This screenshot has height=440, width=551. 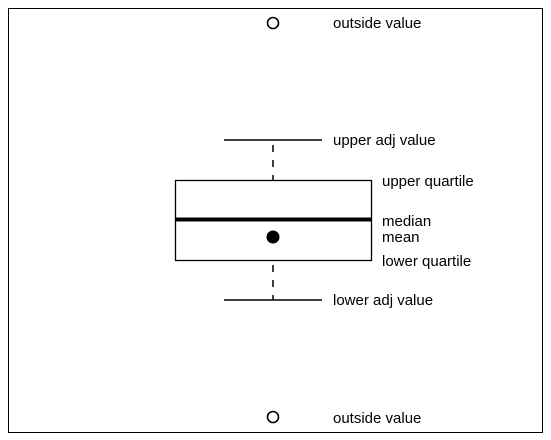 I want to click on outside-value-top-label: outside value, so click(x=377, y=23).